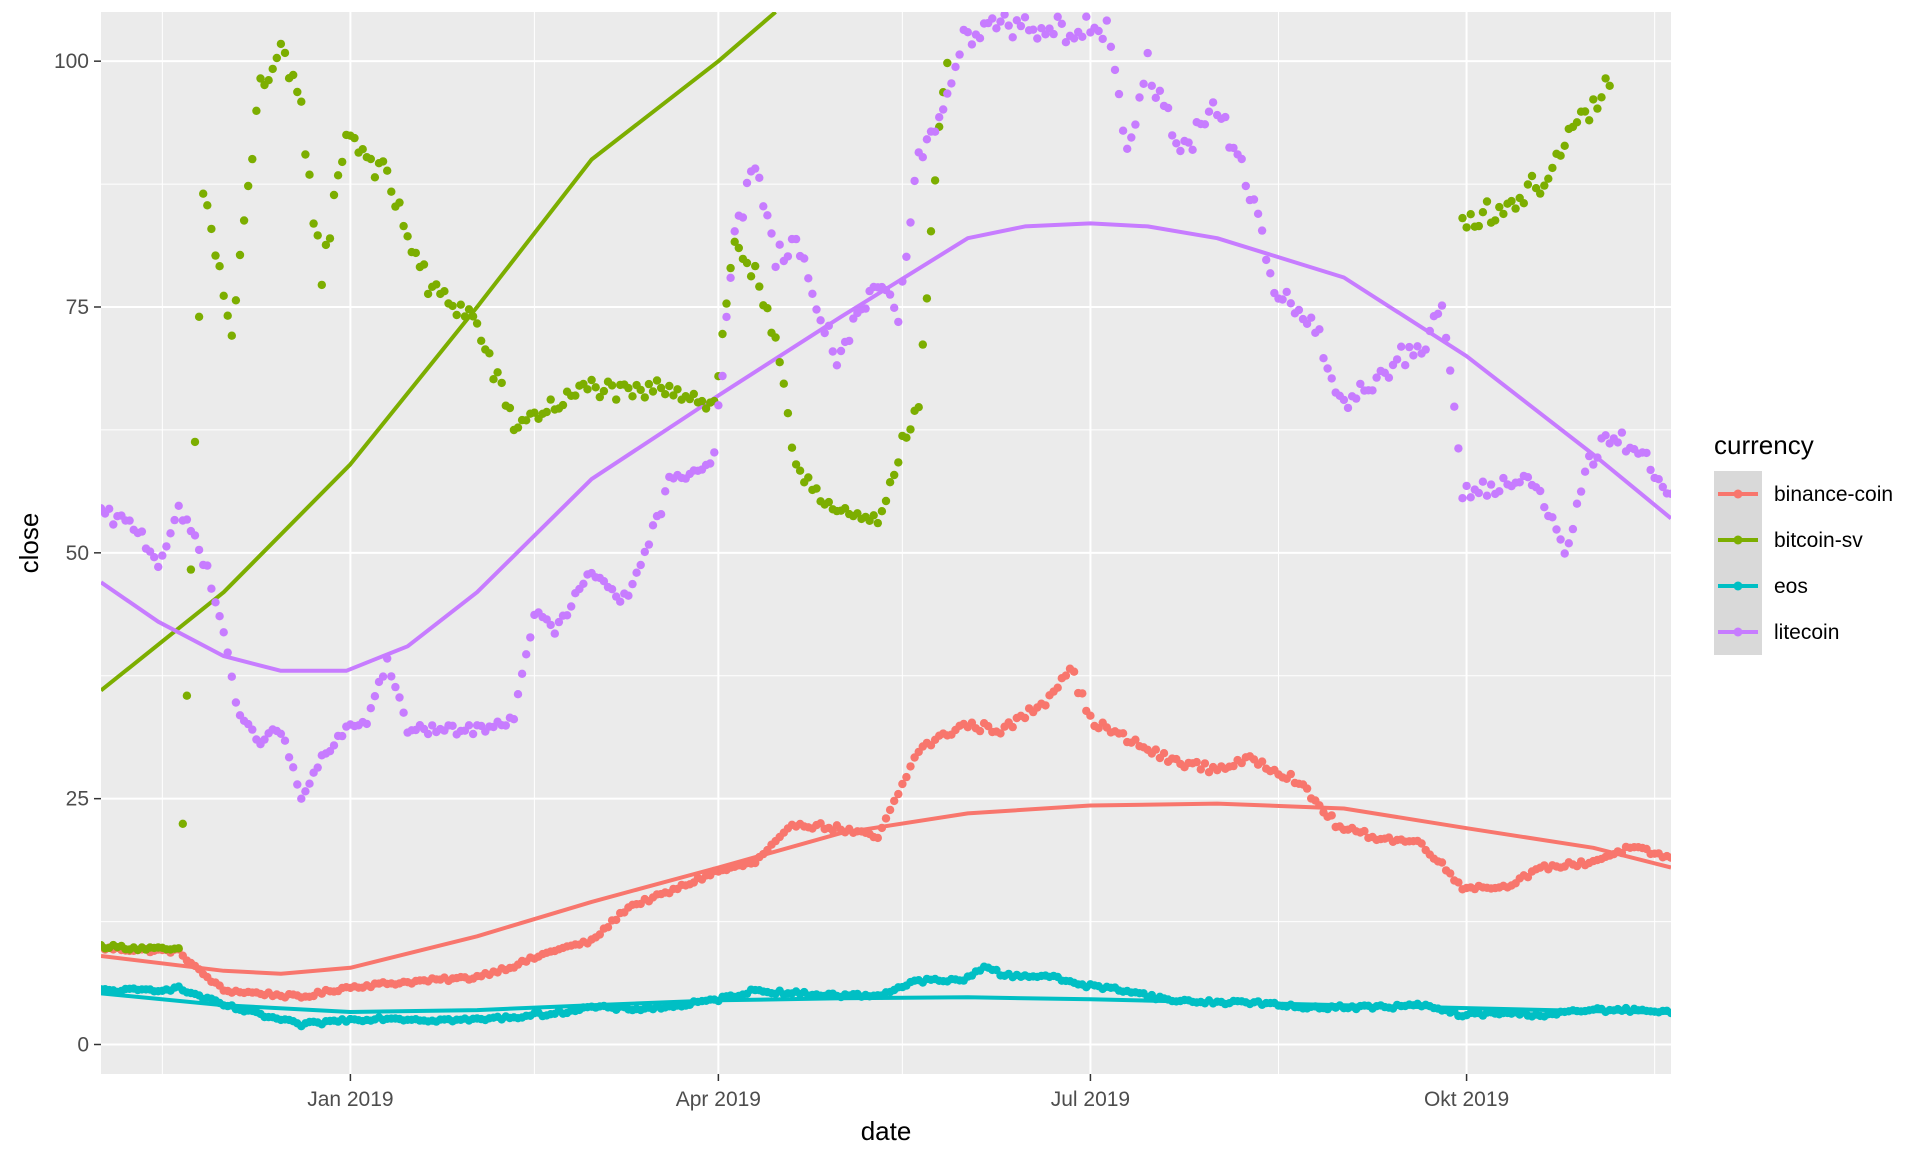 The width and height of the screenshot is (1920, 1152). I want to click on y-tick-label-4: 100, so click(71, 61).